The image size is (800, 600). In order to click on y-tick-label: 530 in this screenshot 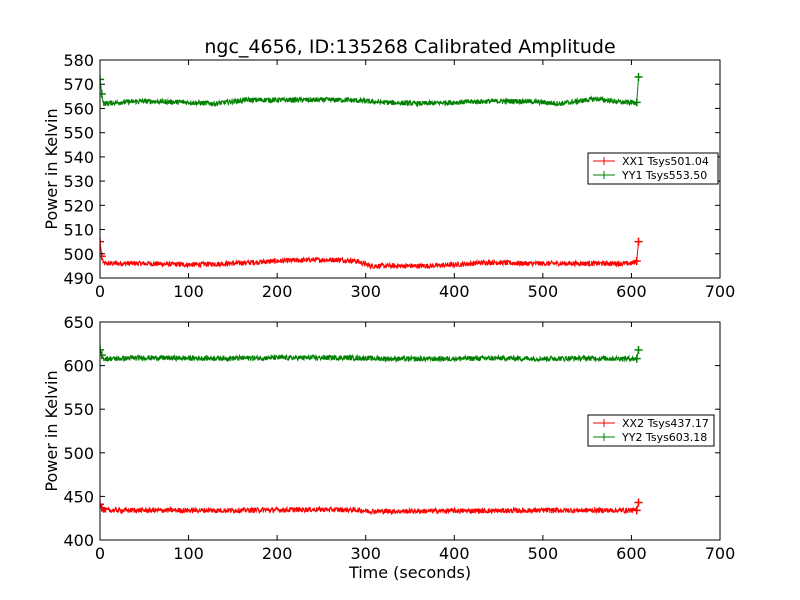, I will do `click(78, 181)`.